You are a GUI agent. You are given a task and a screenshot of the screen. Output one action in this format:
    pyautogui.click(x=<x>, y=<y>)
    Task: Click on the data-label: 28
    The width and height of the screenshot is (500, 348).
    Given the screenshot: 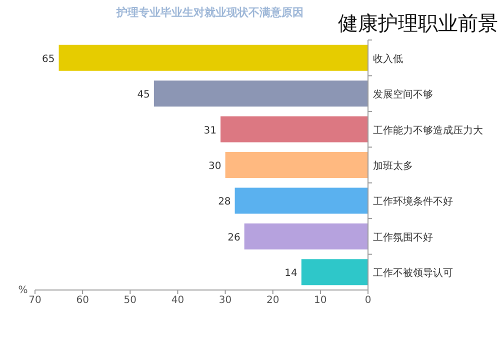 What is the action you would take?
    pyautogui.click(x=224, y=202)
    